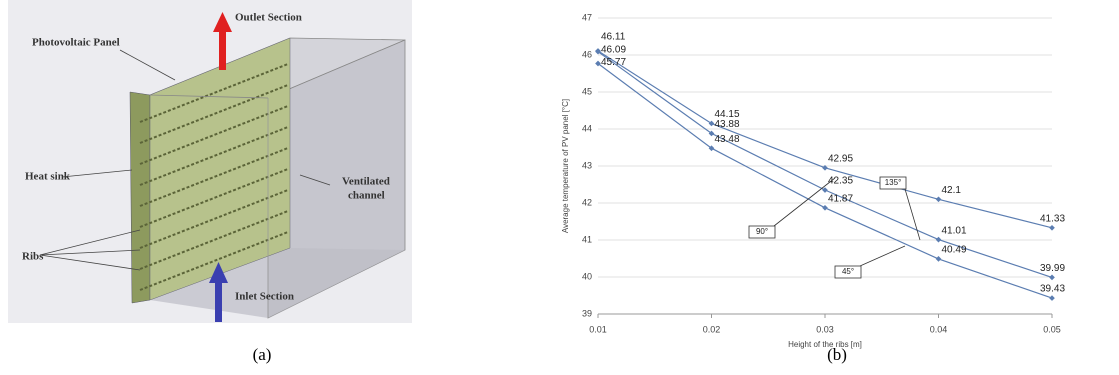  I want to click on ribs-label: Ribs, so click(33, 257).